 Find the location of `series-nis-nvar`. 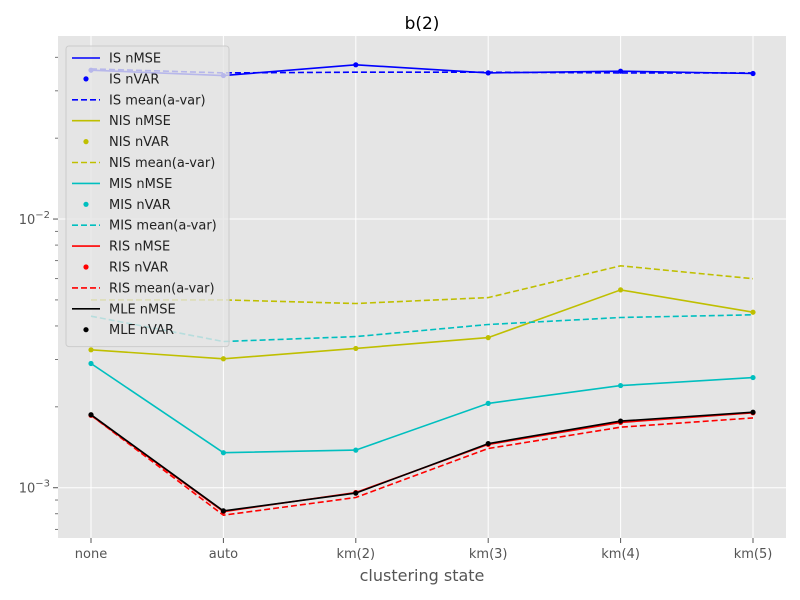

series-nis-nvar is located at coordinates (422, 324).